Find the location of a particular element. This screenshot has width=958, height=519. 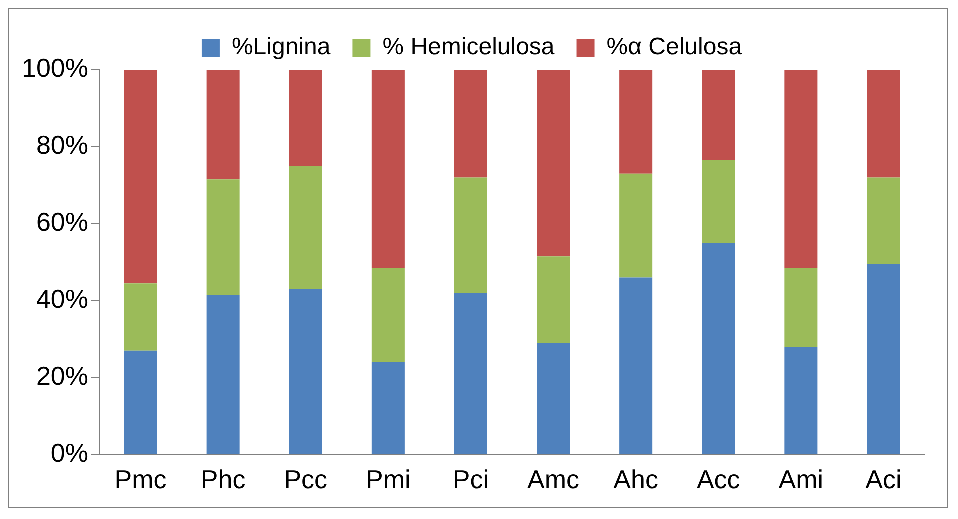

y-tick-label: 0% is located at coordinates (69, 453).